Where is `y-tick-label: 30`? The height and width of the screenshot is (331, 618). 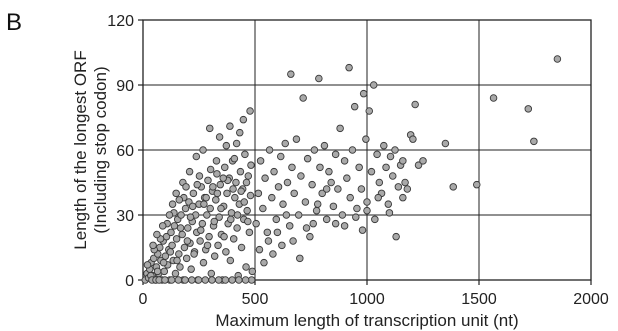 y-tick-label: 30 is located at coordinates (125, 216).